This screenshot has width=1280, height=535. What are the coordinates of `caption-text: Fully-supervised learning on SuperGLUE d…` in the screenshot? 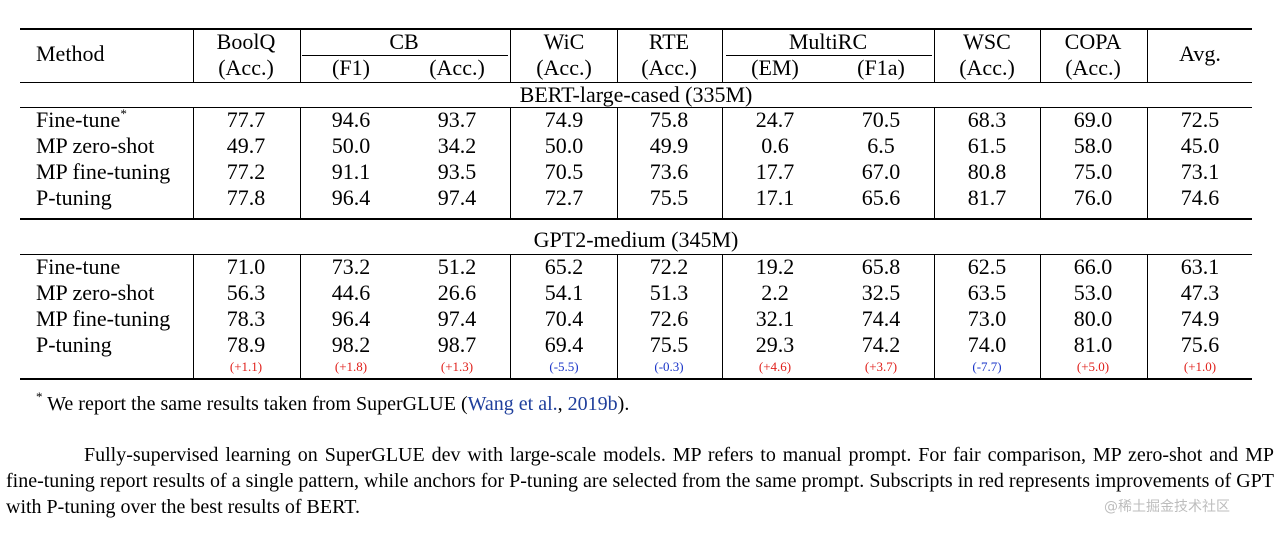 It's located at (640, 481).